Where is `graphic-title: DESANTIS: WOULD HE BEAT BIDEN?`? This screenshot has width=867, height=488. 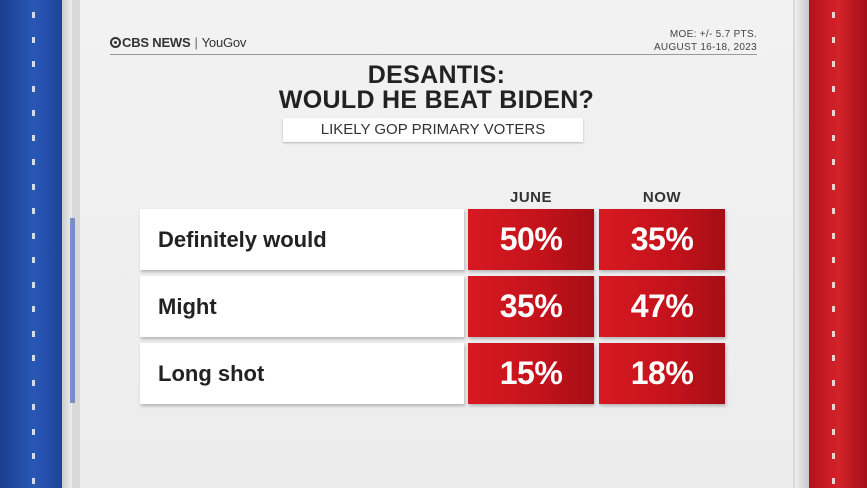 graphic-title: DESANTIS: WOULD HE BEAT BIDEN? is located at coordinates (436, 88).